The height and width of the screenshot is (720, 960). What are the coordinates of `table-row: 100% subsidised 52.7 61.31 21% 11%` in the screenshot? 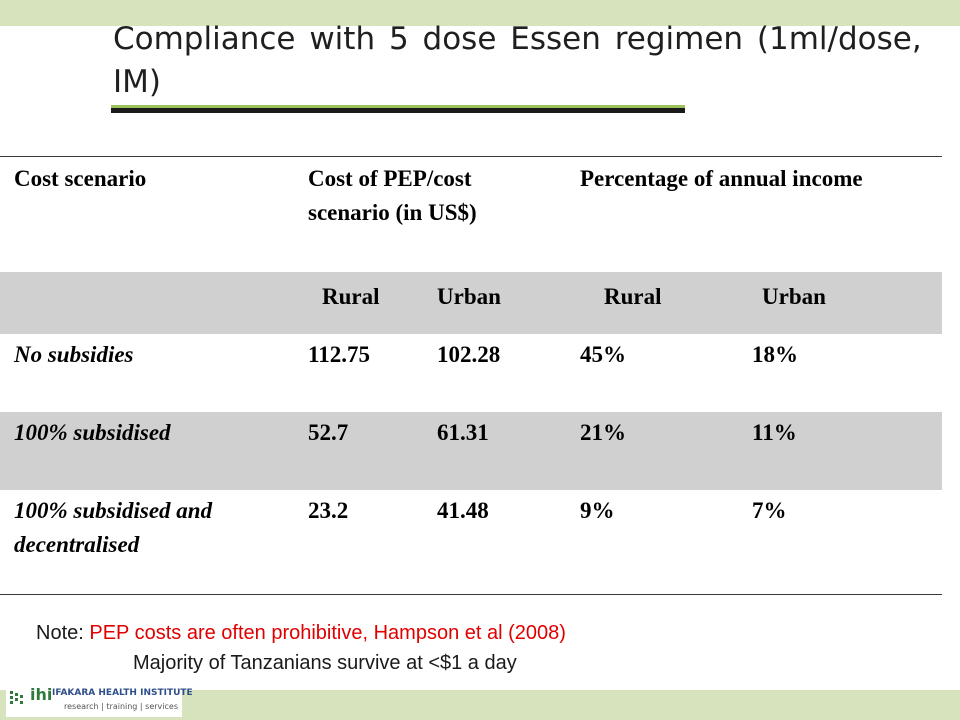 It's located at (471, 451).